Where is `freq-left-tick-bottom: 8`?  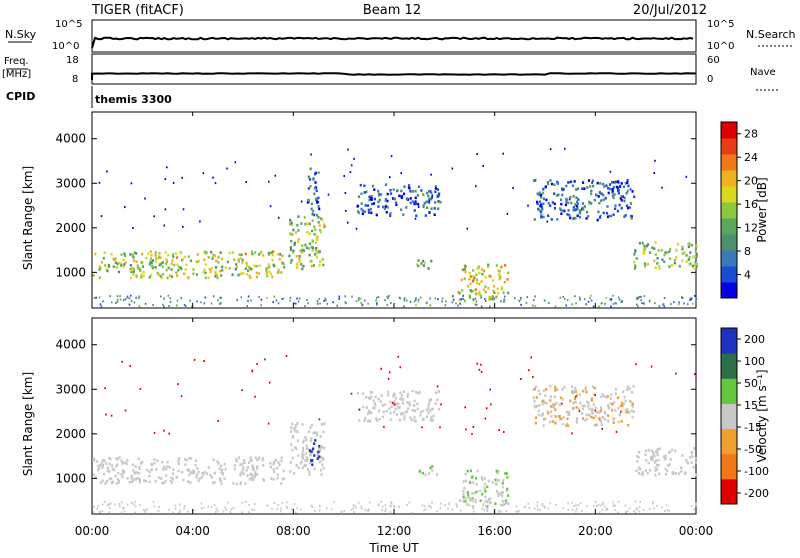 freq-left-tick-bottom: 8 is located at coordinates (75, 79).